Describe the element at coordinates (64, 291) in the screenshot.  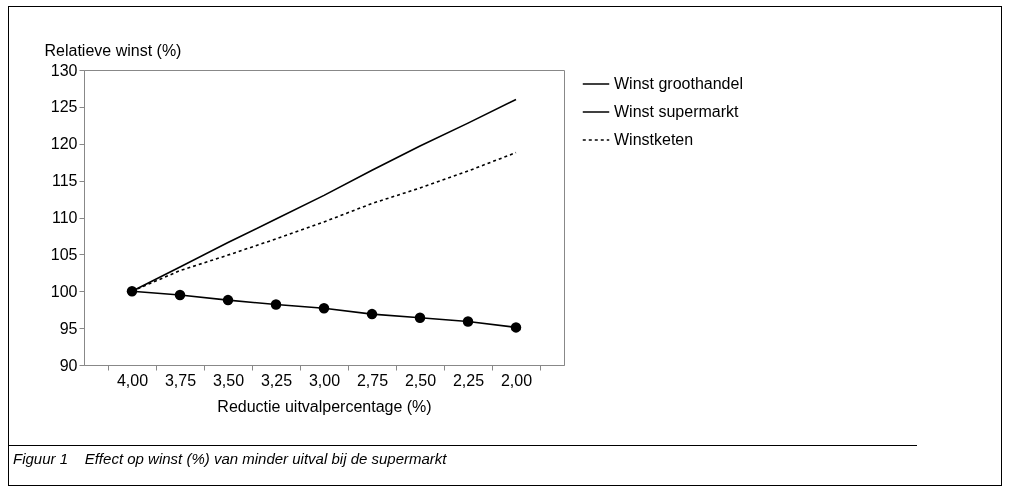
I see `y-tick-label: 100` at that location.